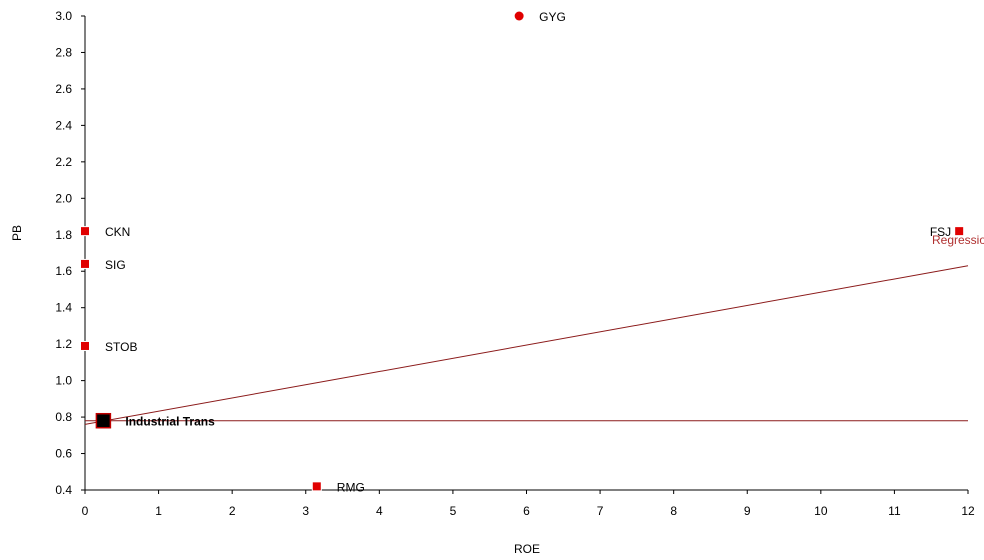 This screenshot has width=984, height=560. Describe the element at coordinates (63, 16) in the screenshot. I see `y-tick-label: 3.0` at that location.